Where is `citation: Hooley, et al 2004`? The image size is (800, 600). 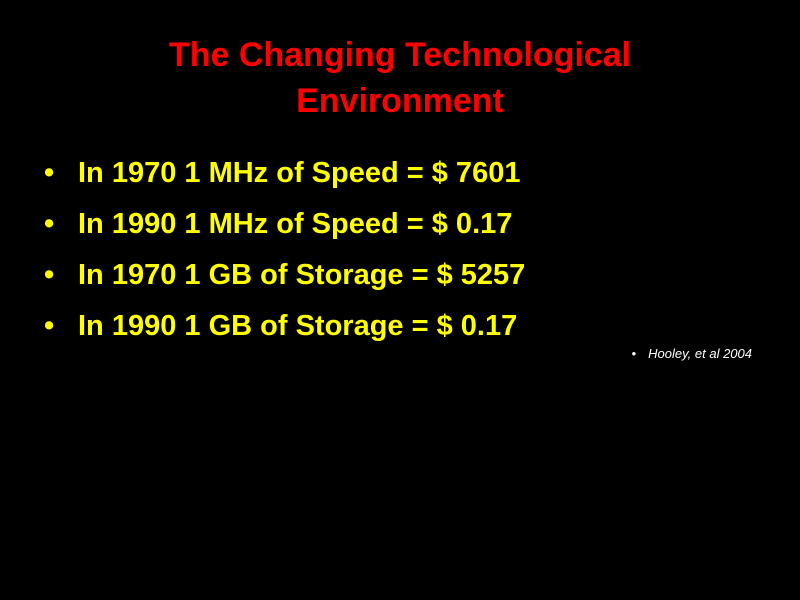
citation: Hooley, et al 2004 is located at coordinates (692, 353).